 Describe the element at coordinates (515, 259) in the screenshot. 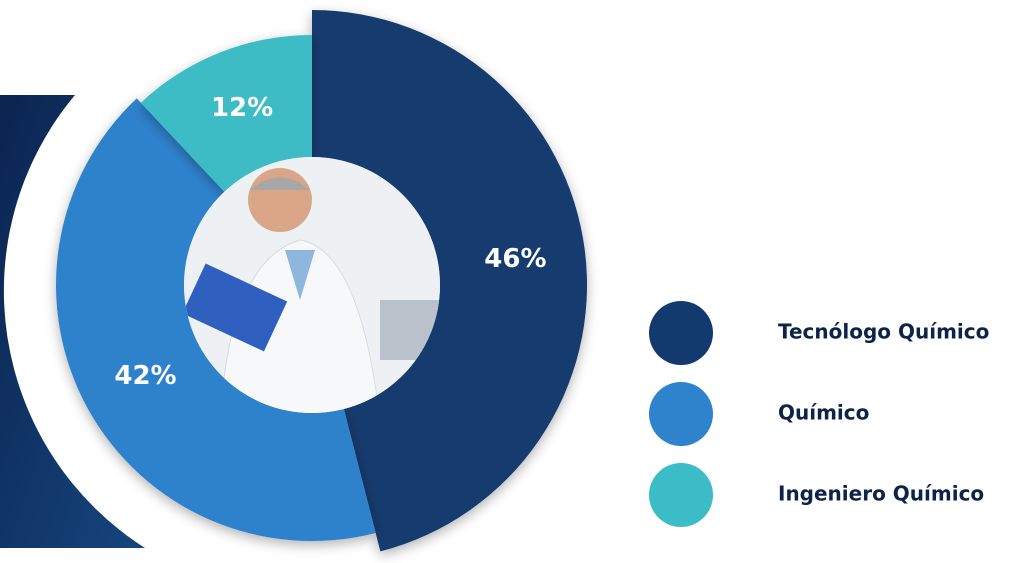

I see `value-label: 46%` at that location.